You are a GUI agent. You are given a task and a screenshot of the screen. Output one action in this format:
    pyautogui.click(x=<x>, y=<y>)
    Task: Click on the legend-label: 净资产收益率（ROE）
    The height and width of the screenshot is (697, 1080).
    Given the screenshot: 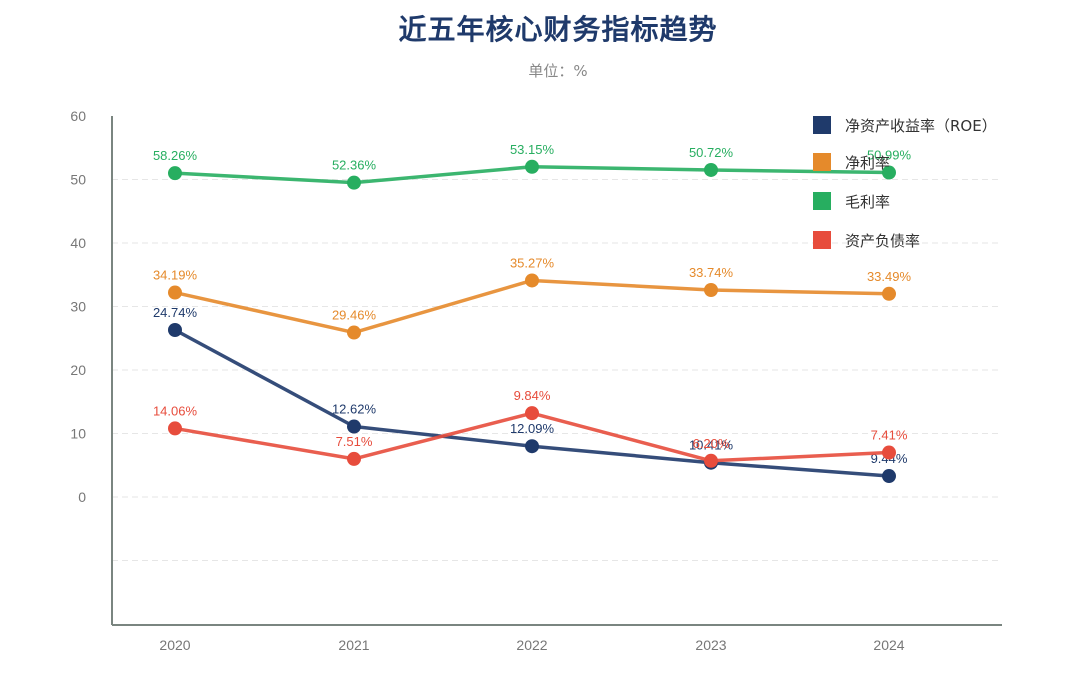 What is the action you would take?
    pyautogui.click(x=921, y=126)
    